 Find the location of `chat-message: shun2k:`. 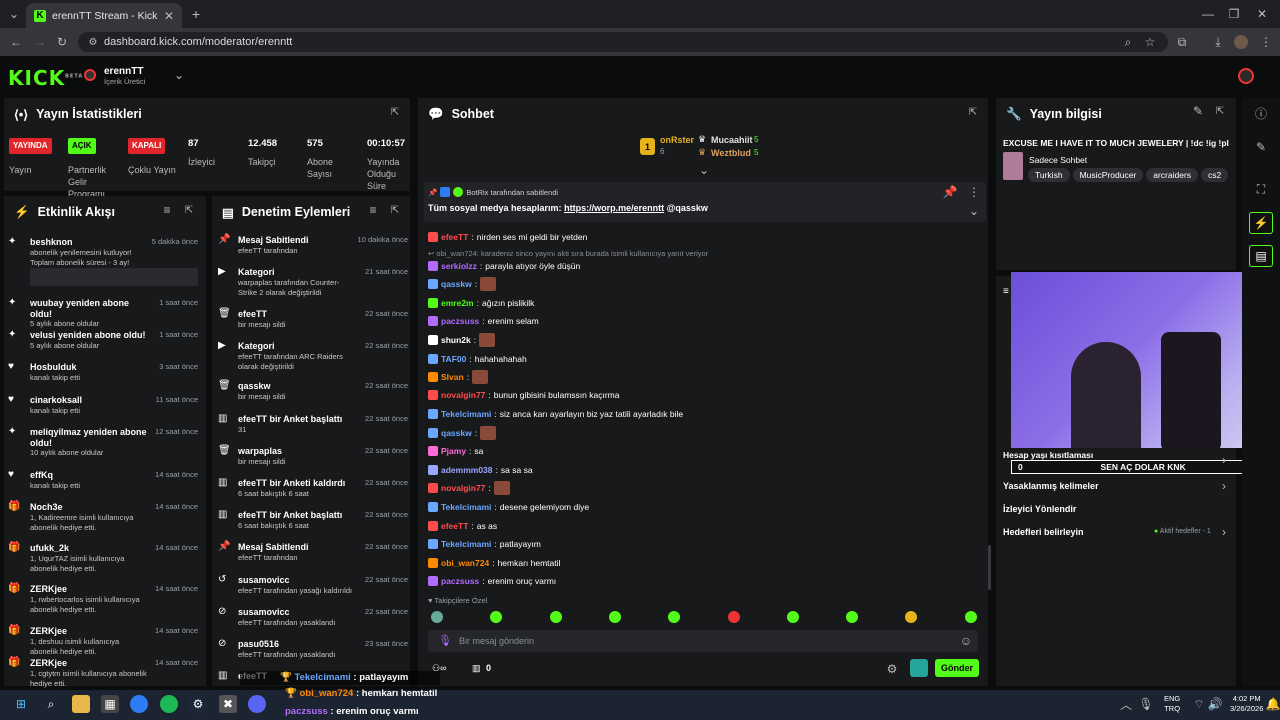

chat-message: shun2k: is located at coordinates (462, 340).